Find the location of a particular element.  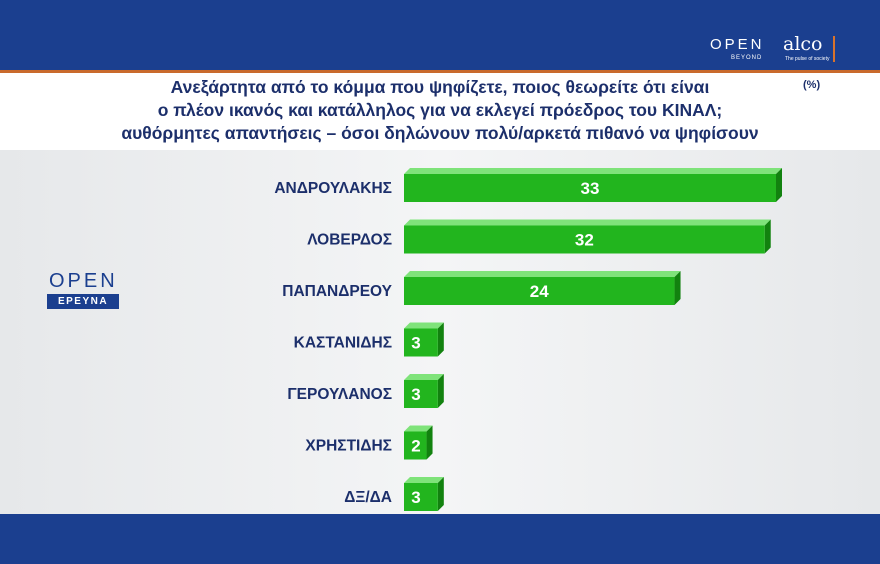

category-label: ΓΕΡΟΥΛΑΝΟΣ is located at coordinates (339, 394).